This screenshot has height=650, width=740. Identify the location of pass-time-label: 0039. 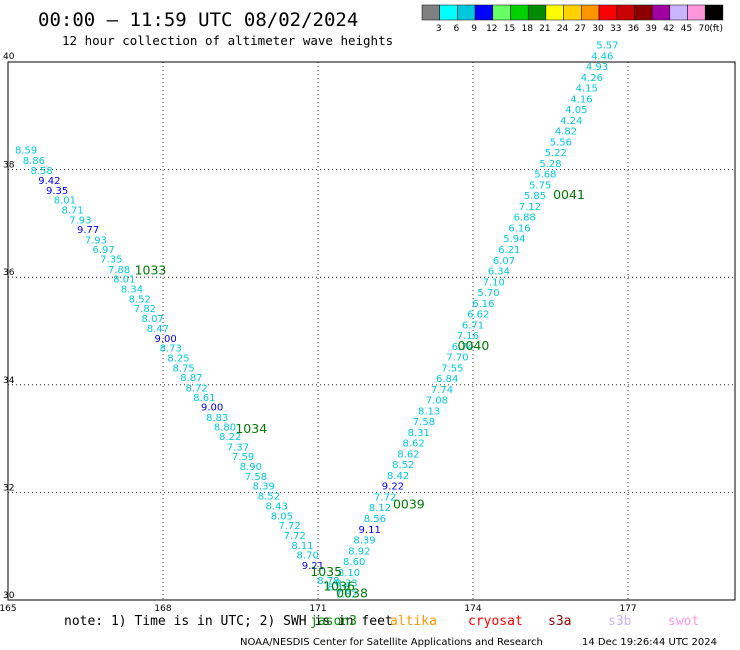
(409, 504).